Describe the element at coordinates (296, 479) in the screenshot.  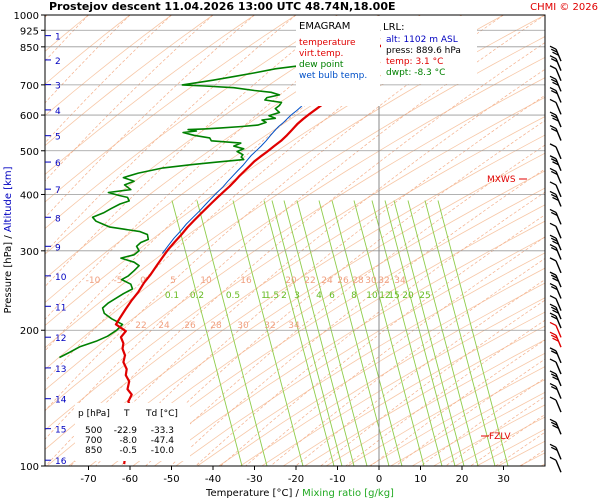
I see `temperature-tick-label: -20` at that location.